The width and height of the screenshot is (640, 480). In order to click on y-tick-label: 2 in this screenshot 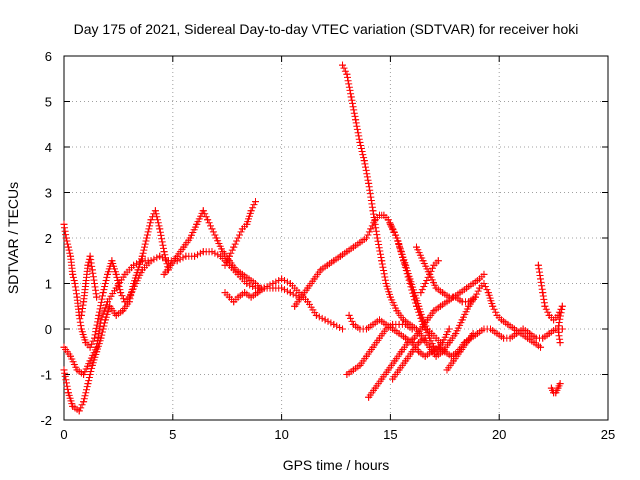, I will do `click(48, 238)`.